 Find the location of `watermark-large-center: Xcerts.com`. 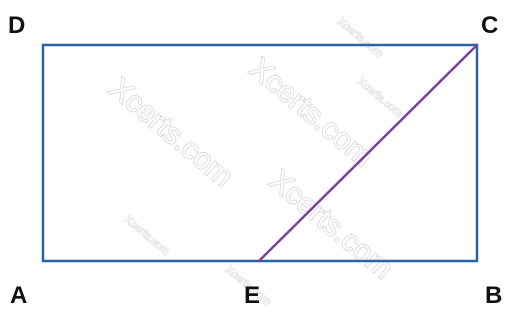

watermark-large-center: Xcerts.com is located at coordinates (311, 113).